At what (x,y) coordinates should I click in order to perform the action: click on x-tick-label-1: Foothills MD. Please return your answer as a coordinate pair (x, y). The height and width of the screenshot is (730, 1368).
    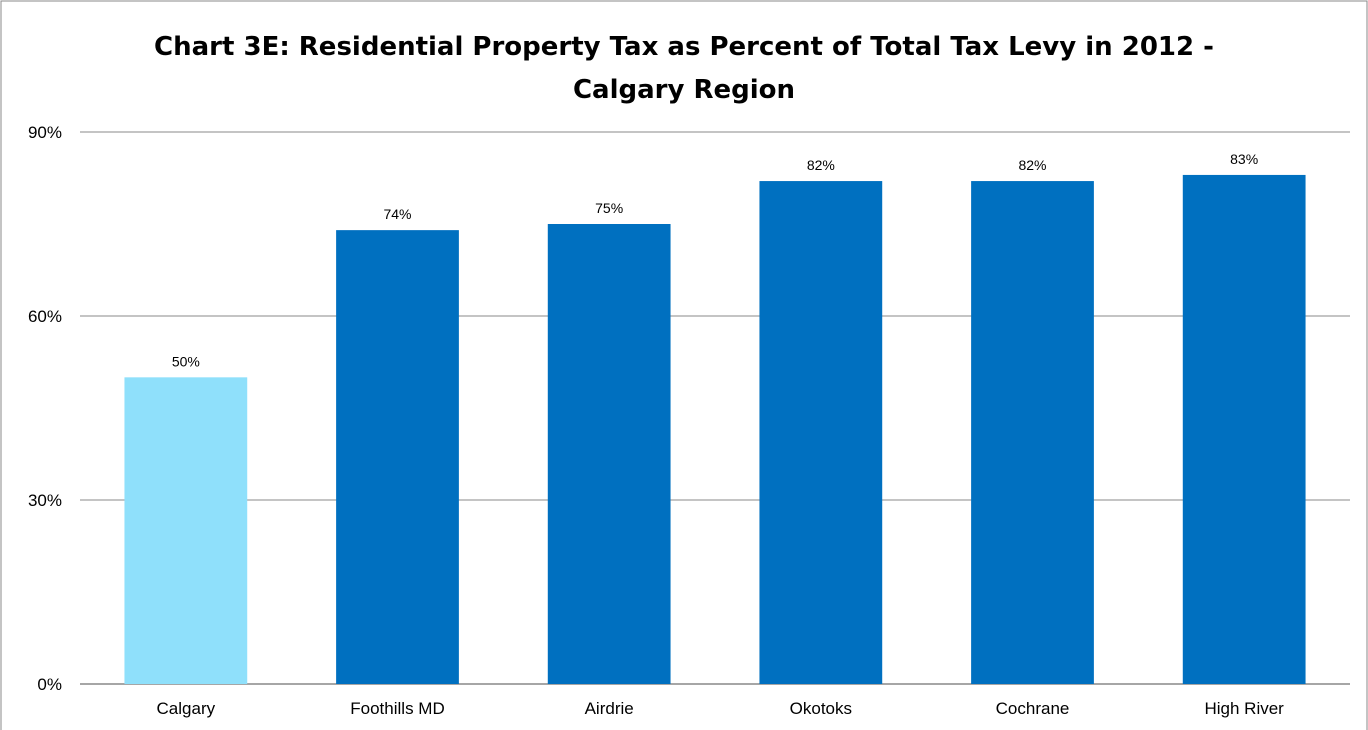
    Looking at the image, I should click on (397, 708).